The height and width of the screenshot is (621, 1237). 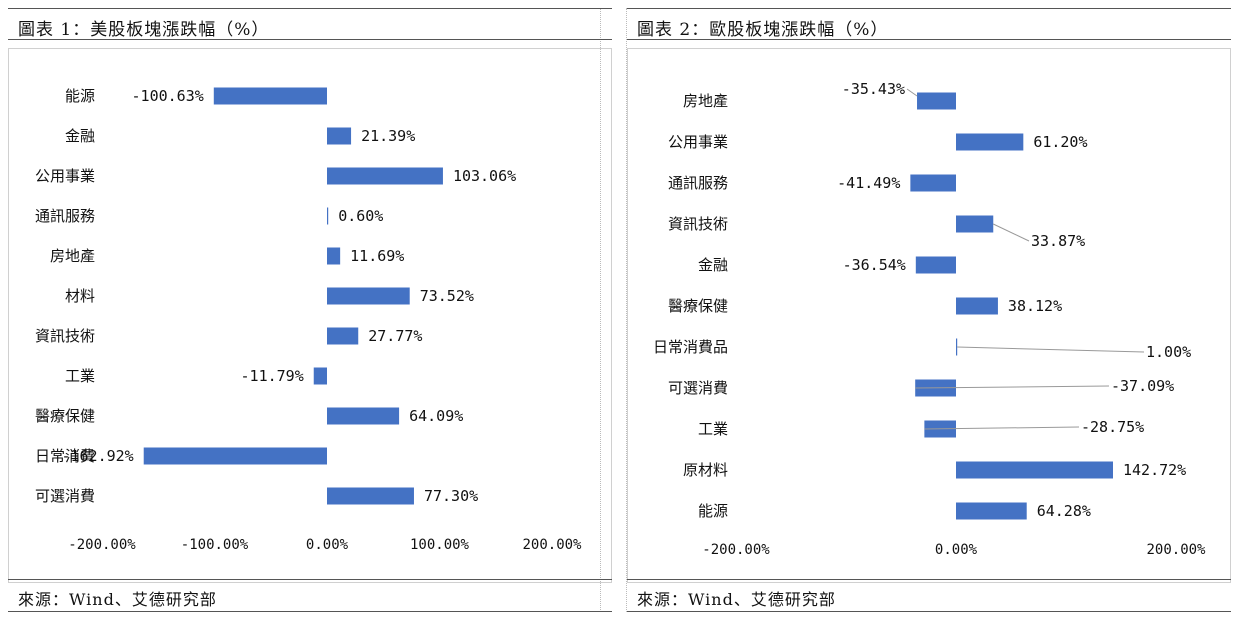 What do you see at coordinates (874, 265) in the screenshot?
I see `data-label: -36.54%` at bounding box center [874, 265].